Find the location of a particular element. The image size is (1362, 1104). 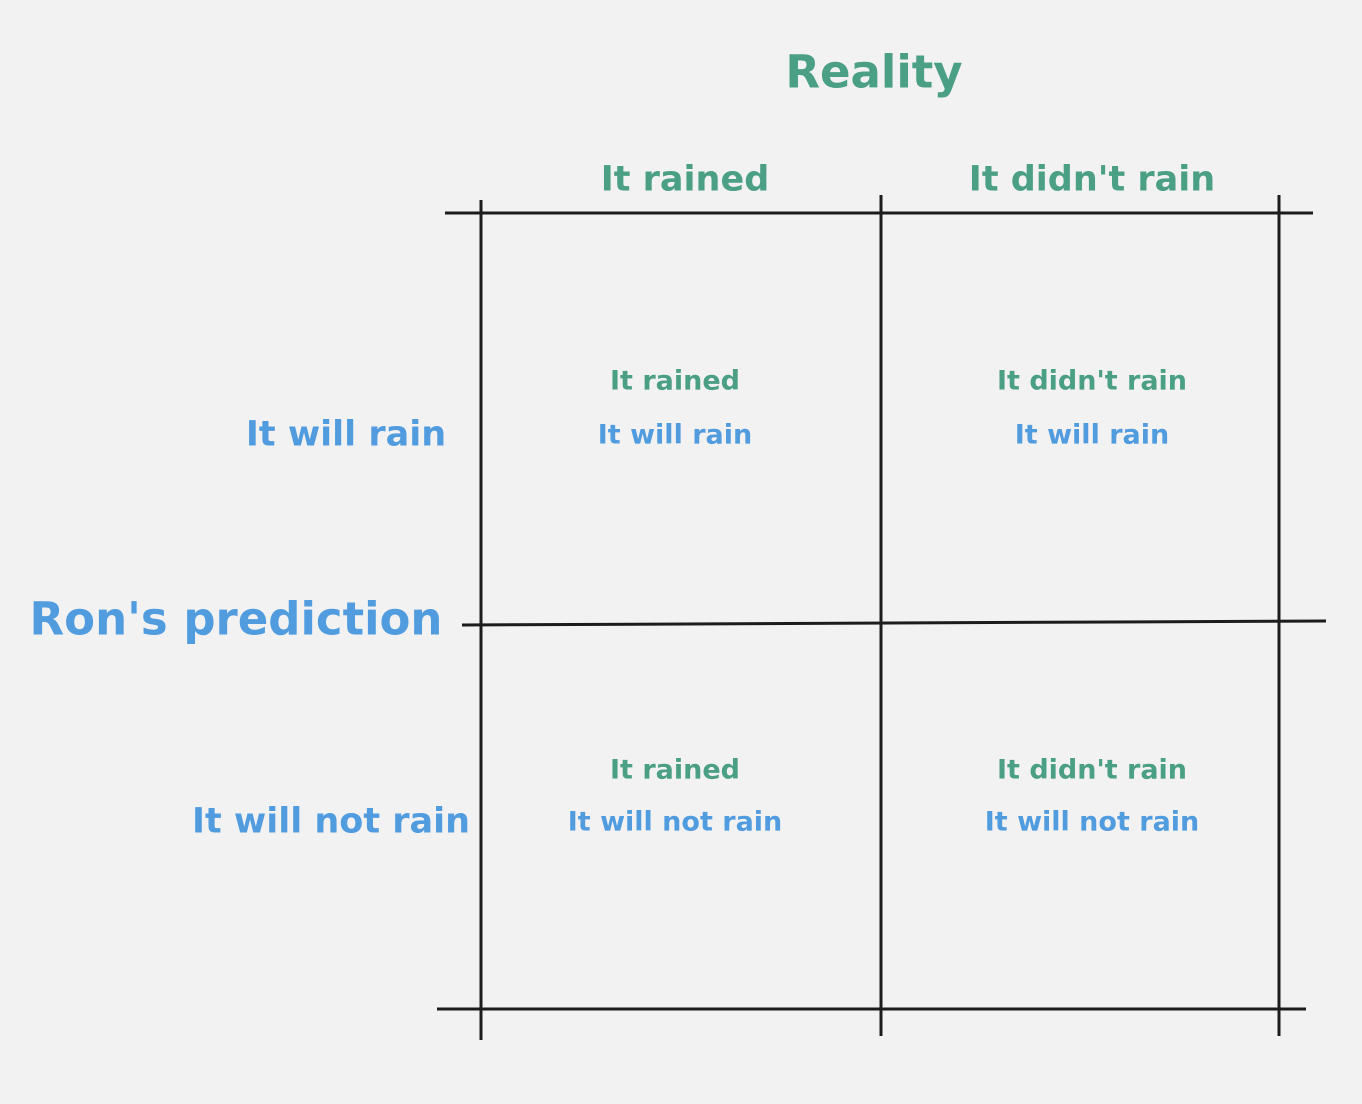

row-axis-title: Ron's prediction is located at coordinates (236, 619).